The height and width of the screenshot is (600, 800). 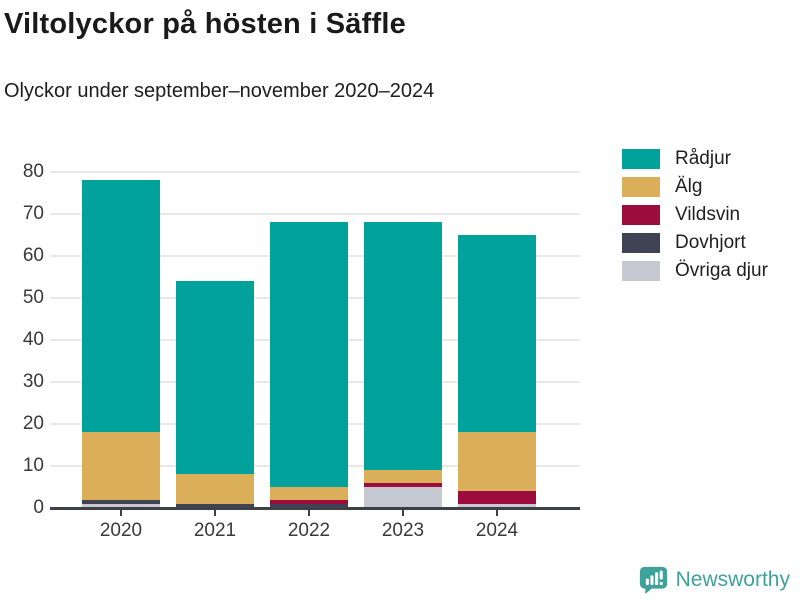 I want to click on legend-label: Dovhjort, so click(x=710, y=242).